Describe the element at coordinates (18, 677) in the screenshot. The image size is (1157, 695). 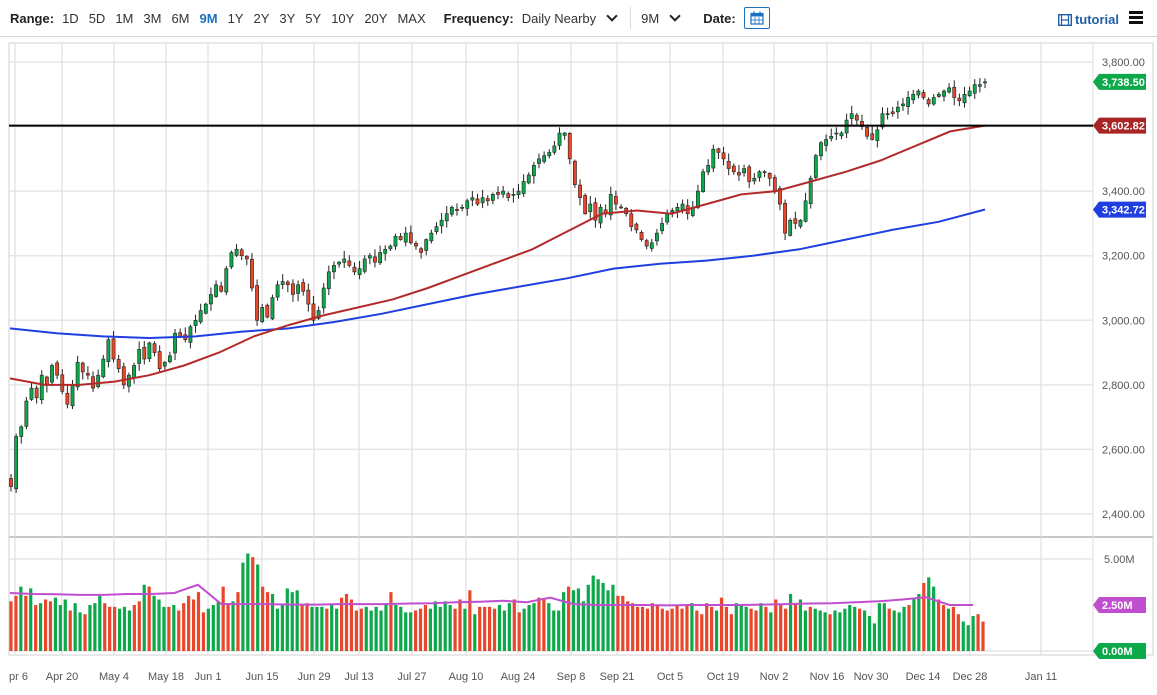
I see `x-tick-label: pr 6` at that location.